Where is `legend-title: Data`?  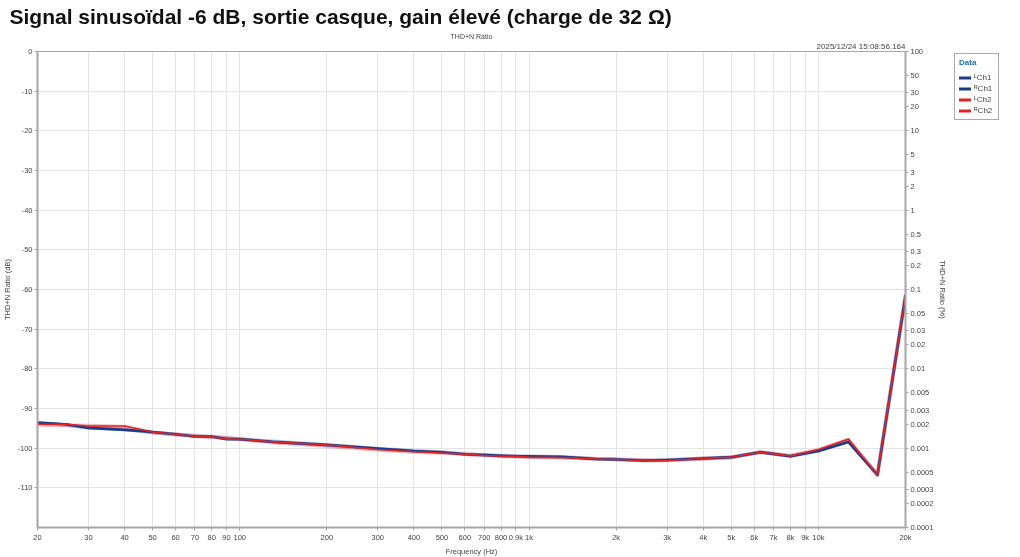 legend-title: Data is located at coordinates (968, 62).